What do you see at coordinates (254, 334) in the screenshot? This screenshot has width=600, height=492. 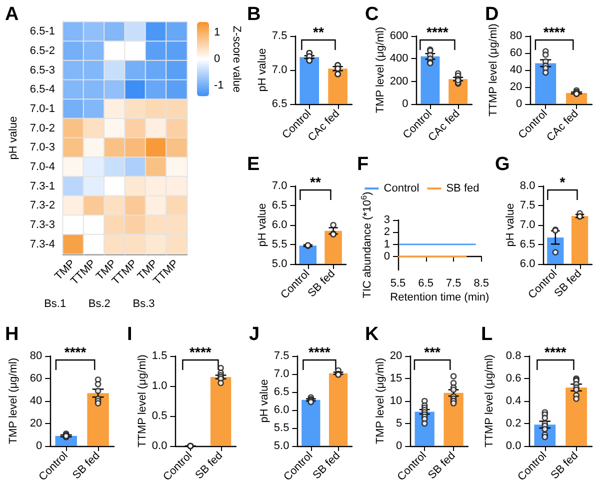 I see `chart-title: J` at bounding box center [254, 334].